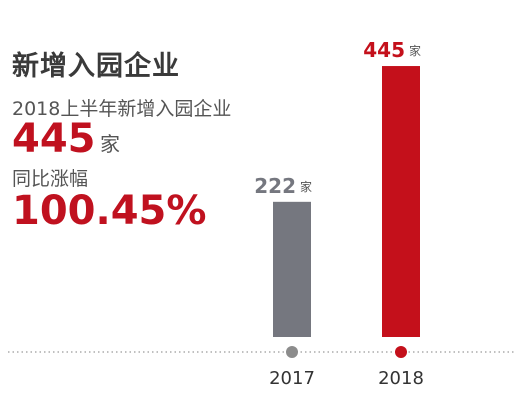  Describe the element at coordinates (50, 179) in the screenshot. I see `growth-label: 同比涨幅` at that location.